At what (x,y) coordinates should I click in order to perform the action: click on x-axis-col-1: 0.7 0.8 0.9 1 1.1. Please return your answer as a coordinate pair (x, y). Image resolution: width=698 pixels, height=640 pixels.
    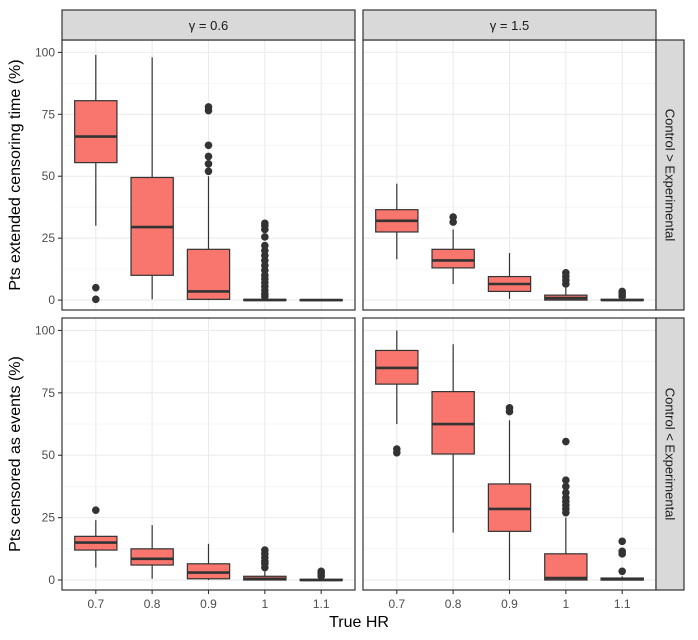
    Looking at the image, I should click on (509, 600).